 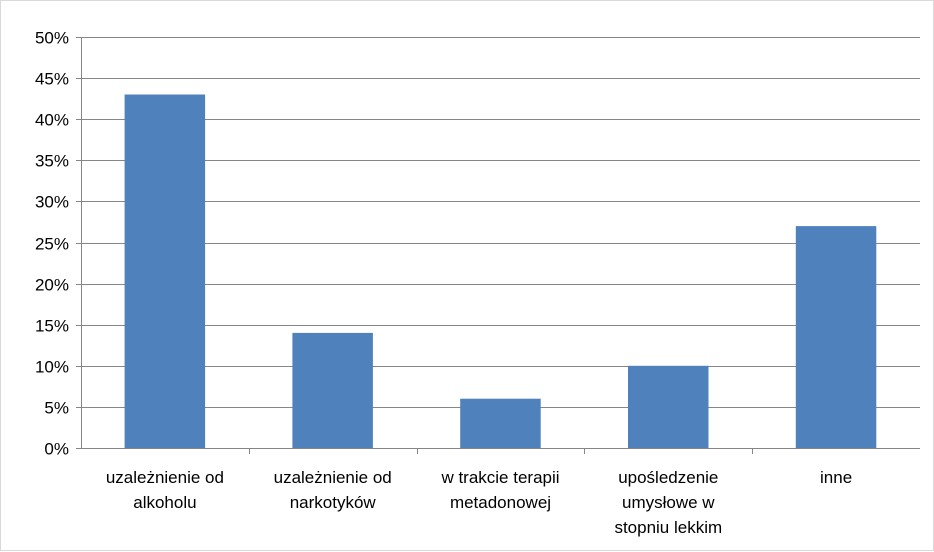 What do you see at coordinates (499, 490) in the screenshot?
I see `x-category-label: w trakcie terapii metadonowej` at bounding box center [499, 490].